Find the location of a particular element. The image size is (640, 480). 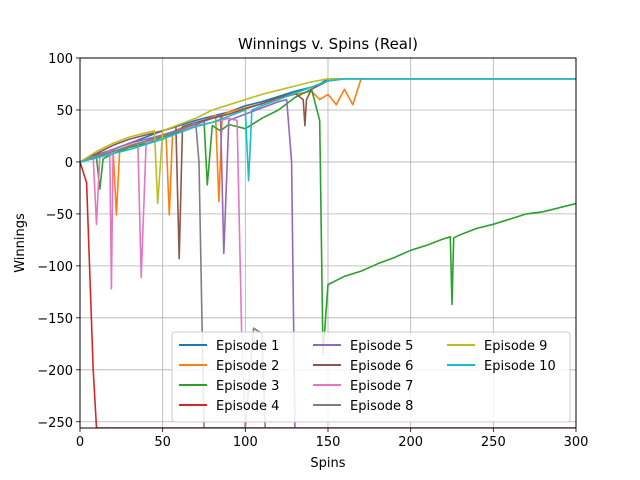

y-tick-label: −50 is located at coordinates (59, 215).